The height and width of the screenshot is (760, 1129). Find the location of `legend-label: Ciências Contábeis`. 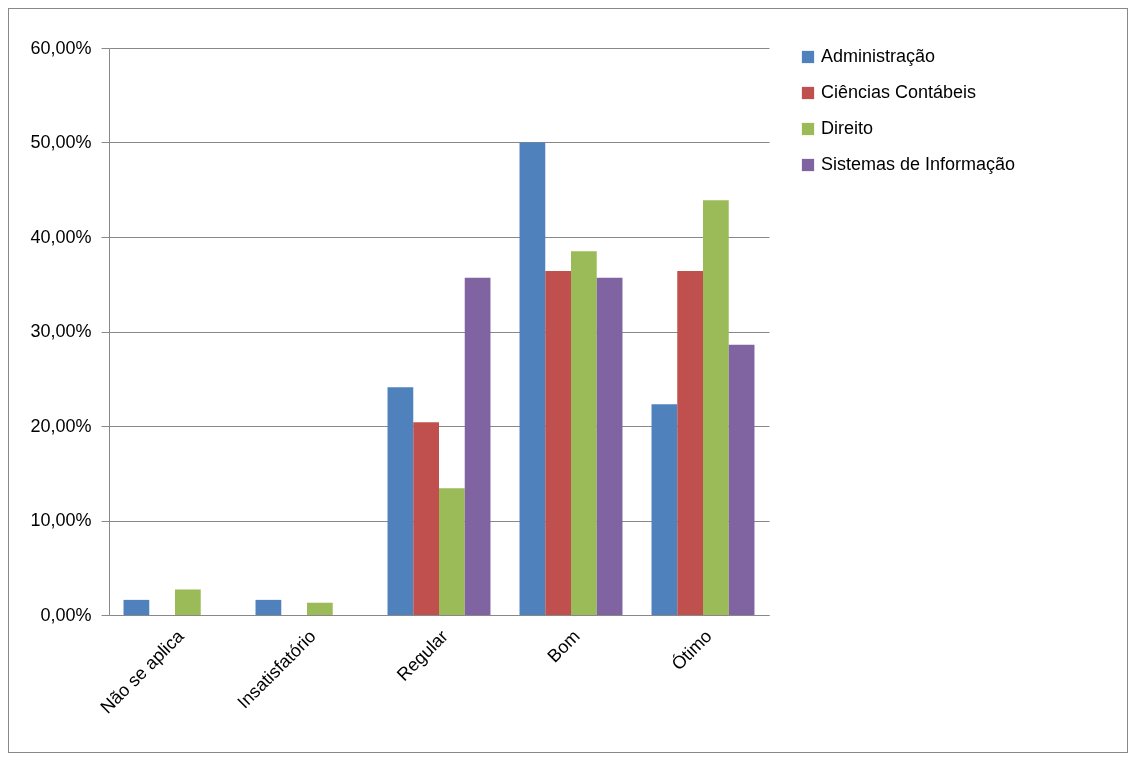

legend-label: Ciências Contábeis is located at coordinates (899, 92).